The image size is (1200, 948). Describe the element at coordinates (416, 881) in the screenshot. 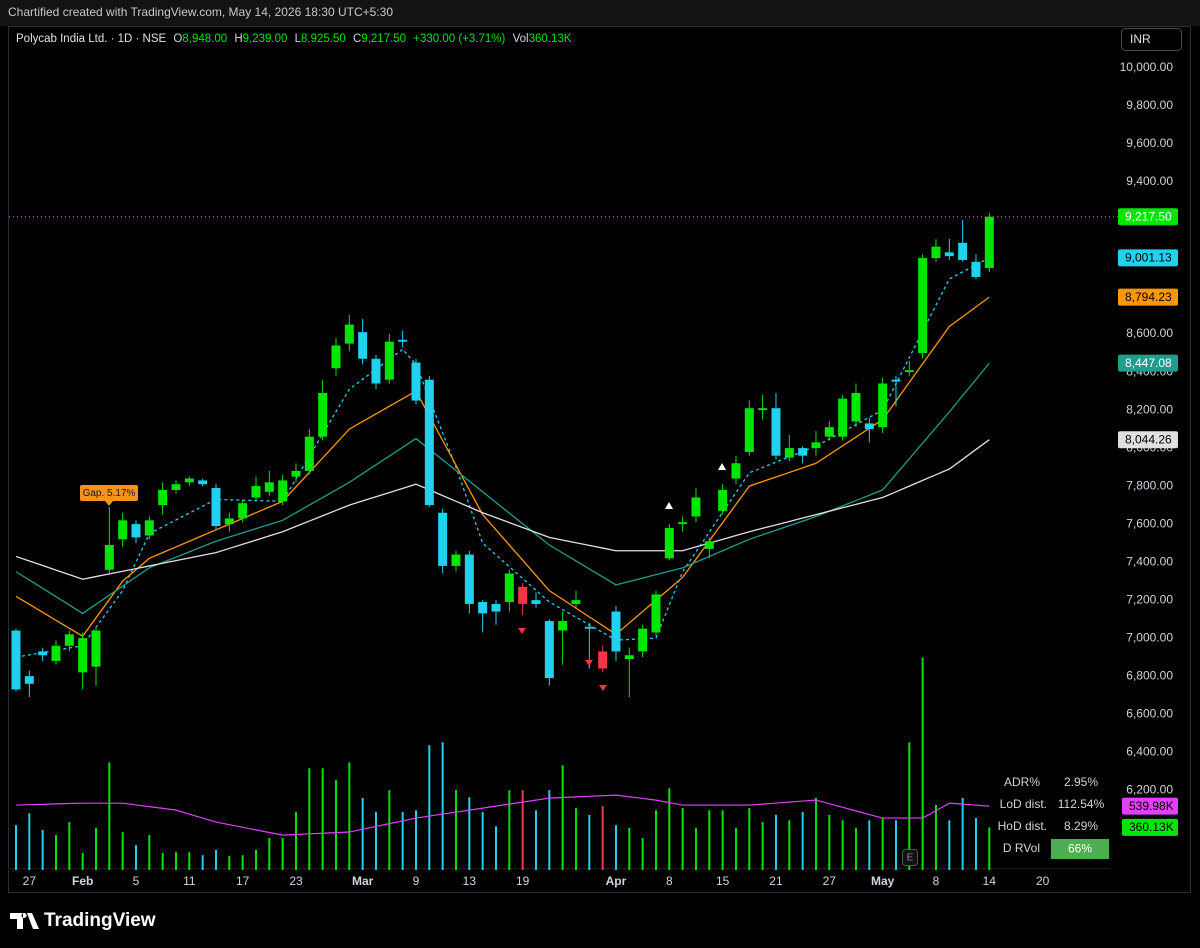

I see `x-tick-label: 9` at that location.